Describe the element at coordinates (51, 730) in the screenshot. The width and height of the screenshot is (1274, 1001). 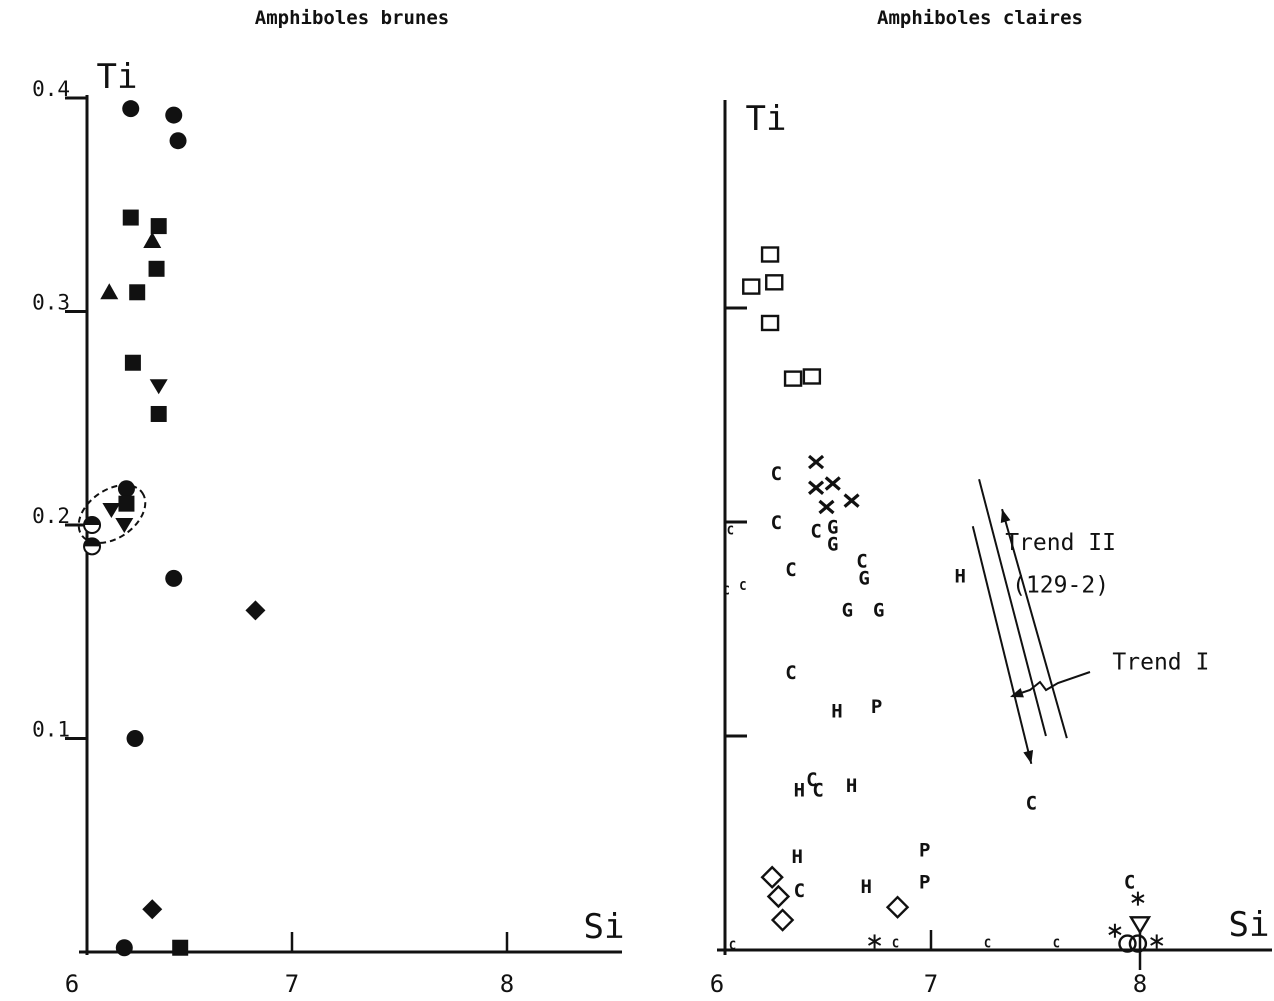
I see `y-tick-label: 0.1` at that location.